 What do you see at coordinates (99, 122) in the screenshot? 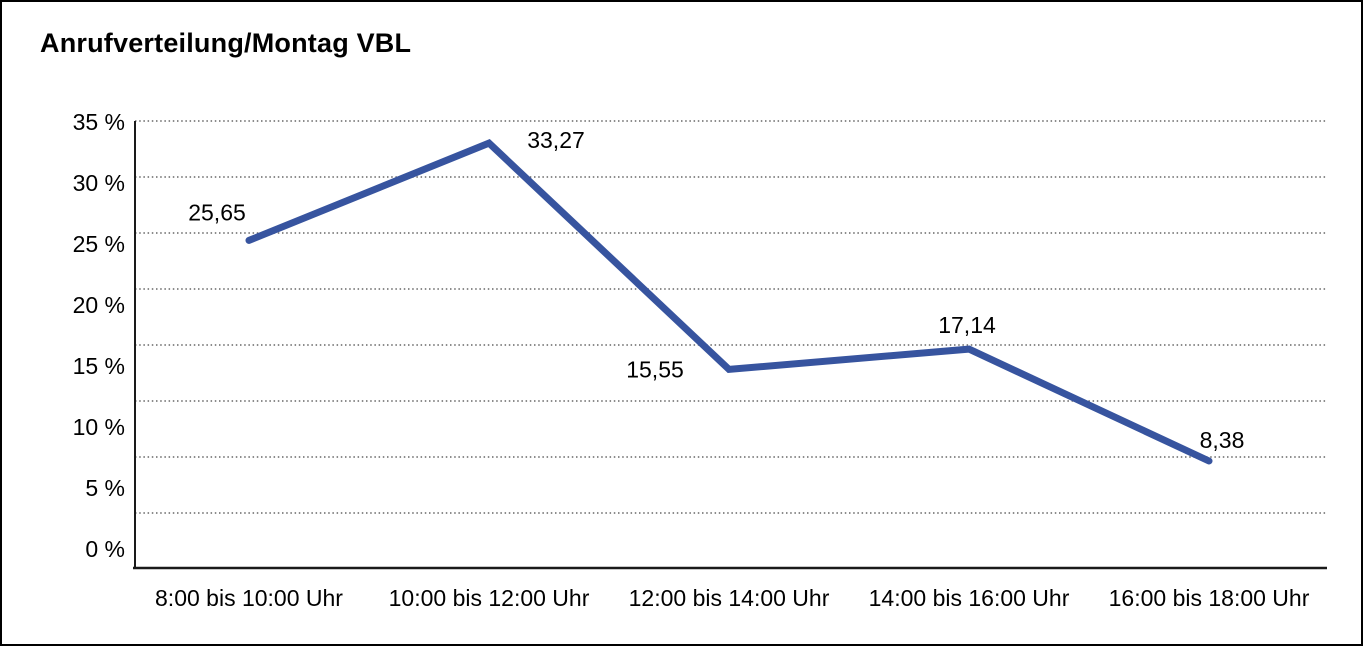
I see `y-tick-label: 35 %` at bounding box center [99, 122].